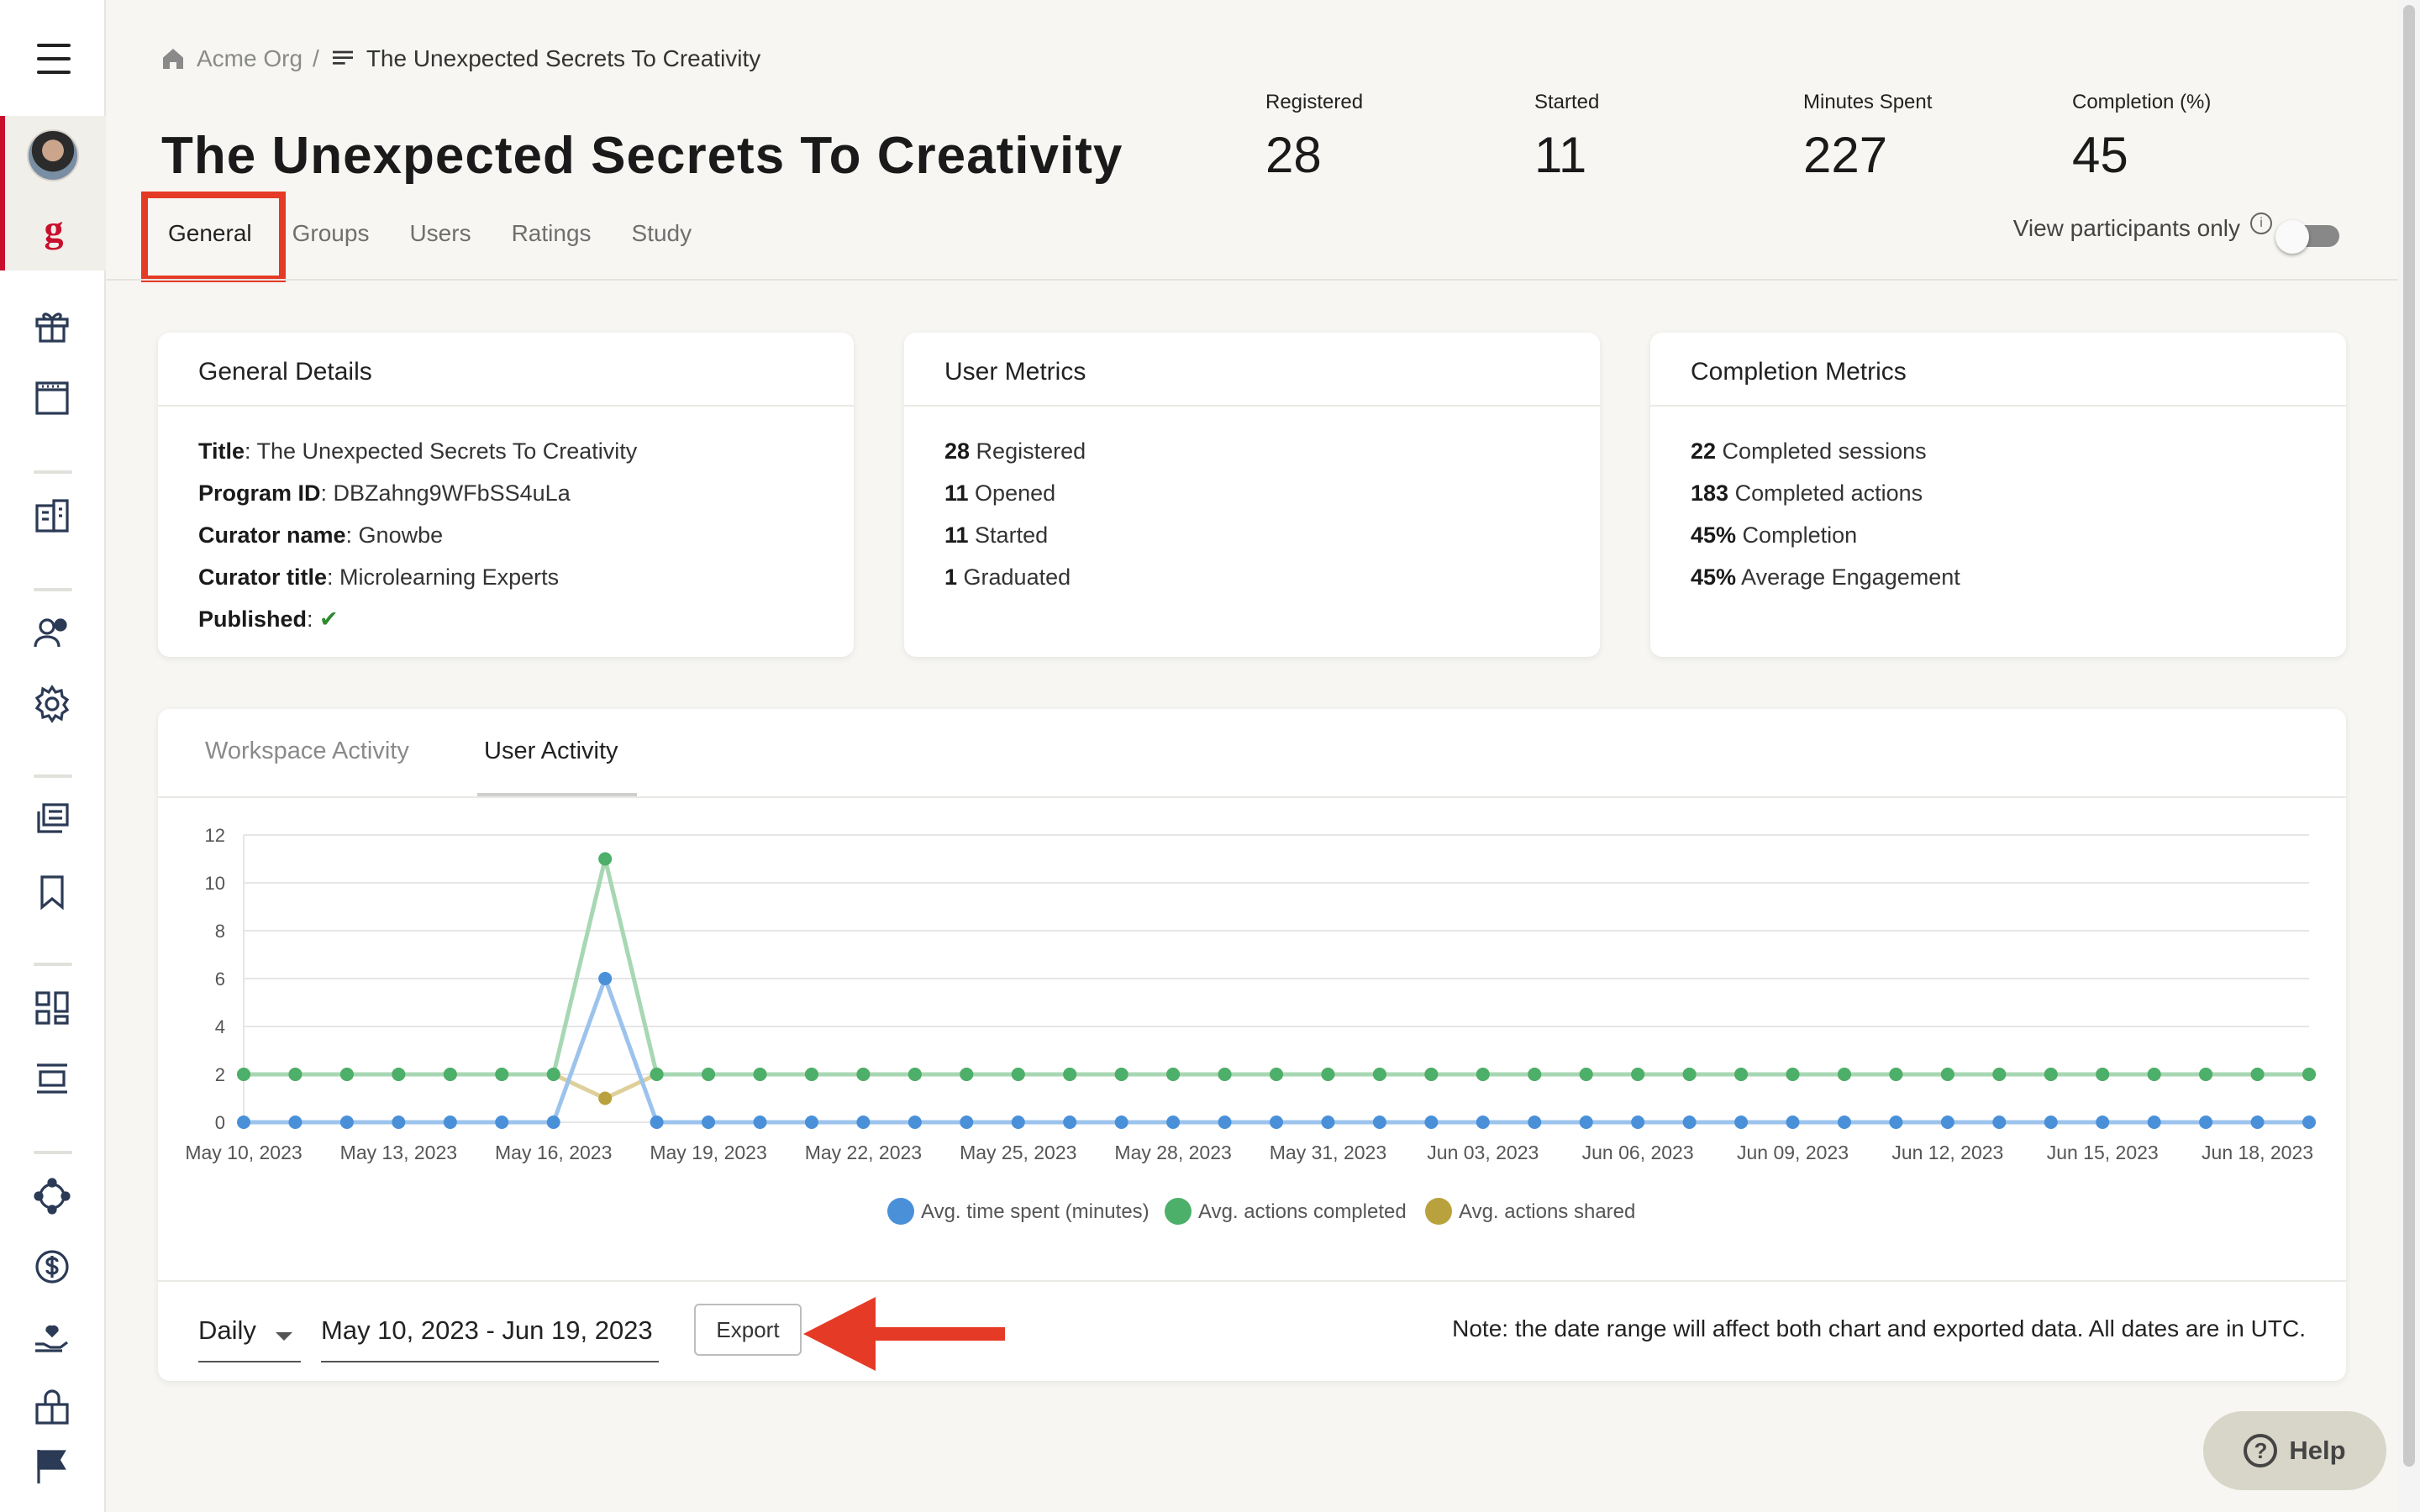  Describe the element at coordinates (1483, 1152) in the screenshot. I see `x-tick-label: Jun 03, 2023` at that location.